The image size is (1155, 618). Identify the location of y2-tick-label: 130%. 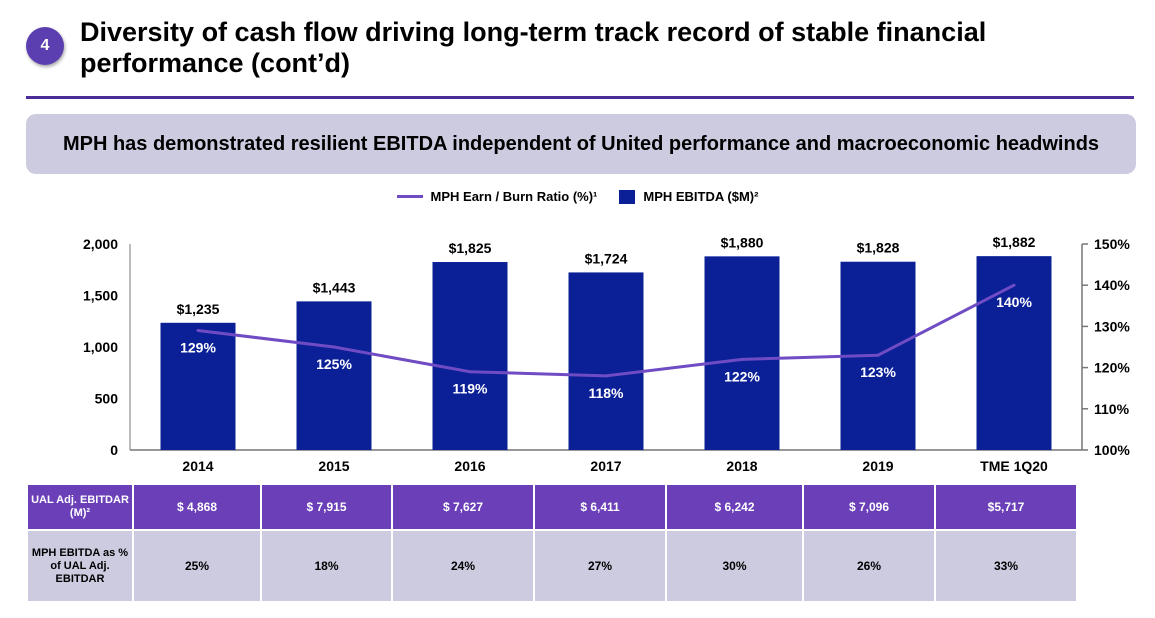
(1112, 326).